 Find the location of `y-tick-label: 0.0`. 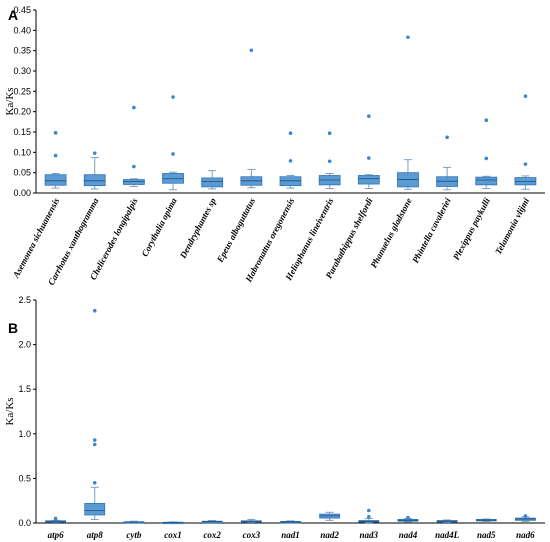

y-tick-label: 0.0 is located at coordinates (24, 523).